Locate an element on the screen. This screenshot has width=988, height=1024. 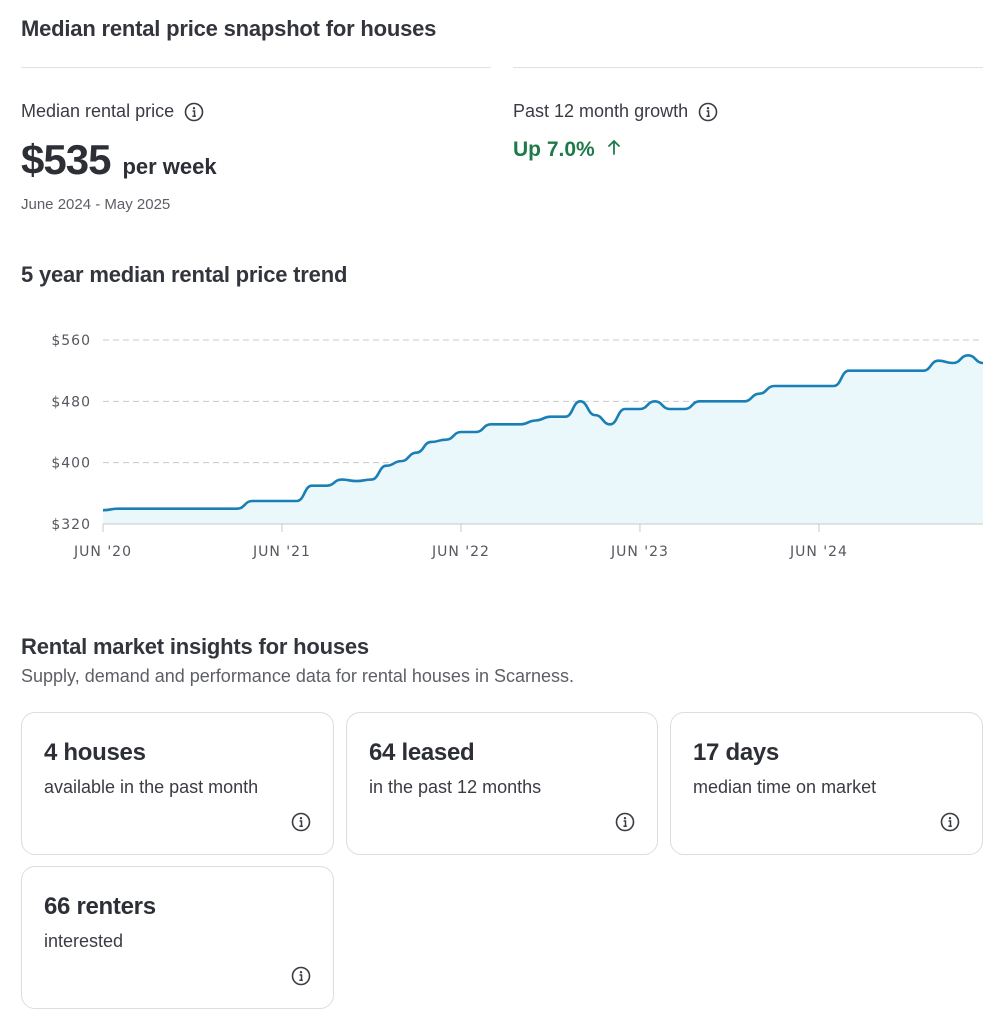
growth-label-row: Past 12 month growth is located at coordinates (615, 111).